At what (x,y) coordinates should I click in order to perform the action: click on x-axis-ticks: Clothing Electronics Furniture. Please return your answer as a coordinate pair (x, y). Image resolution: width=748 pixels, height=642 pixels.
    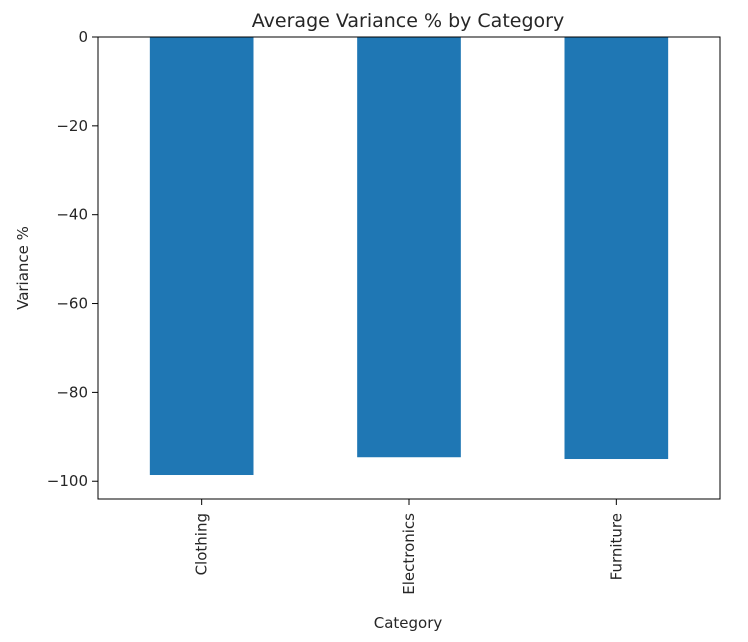
    Looking at the image, I should click on (409, 547).